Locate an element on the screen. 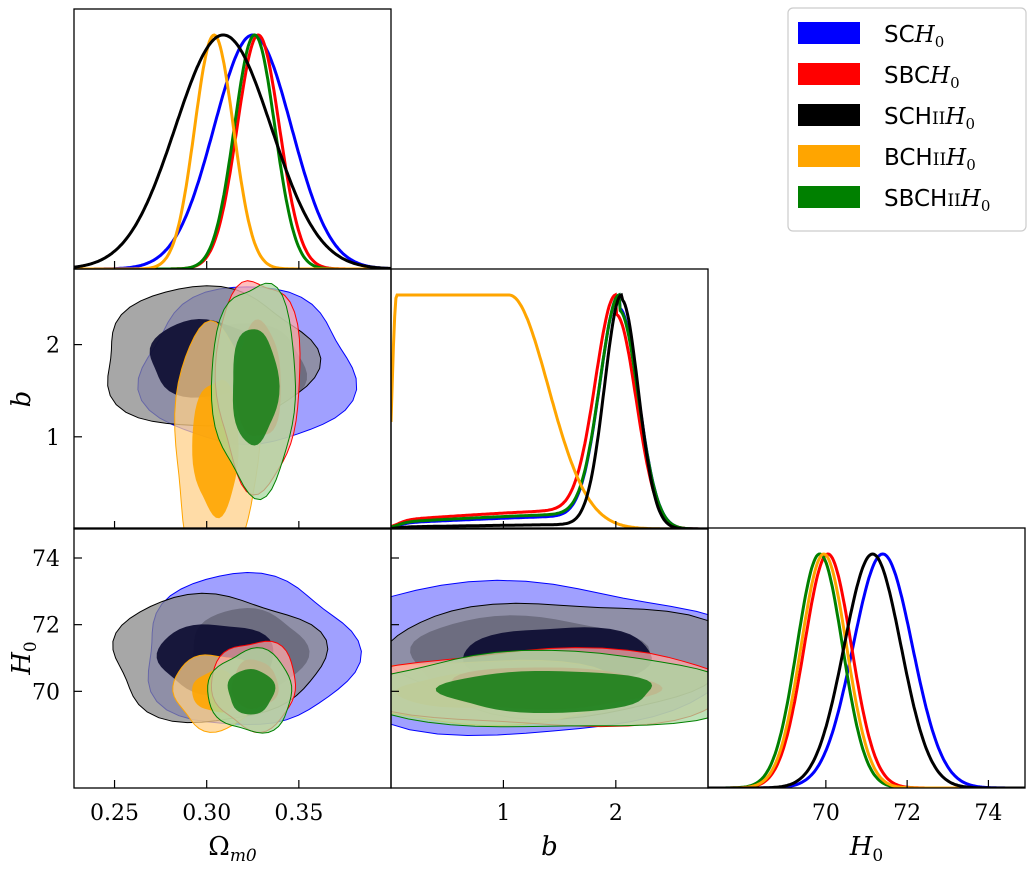 Image resolution: width=1035 pixels, height=871 pixels. legend-label-SBCH0: SBCH0 is located at coordinates (922, 77).